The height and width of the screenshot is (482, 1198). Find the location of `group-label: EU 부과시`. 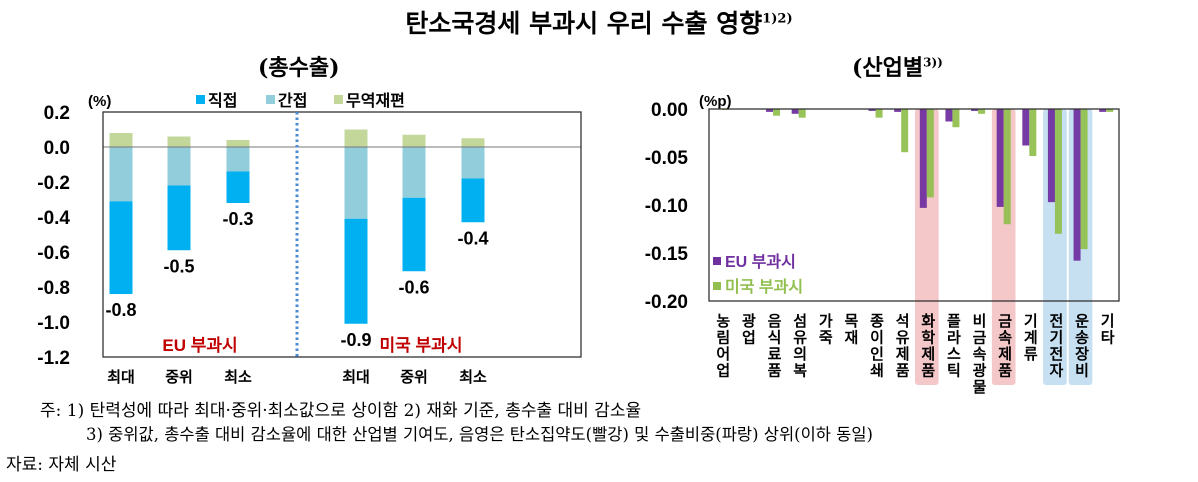

group-label: EU 부과시 is located at coordinates (199, 345).